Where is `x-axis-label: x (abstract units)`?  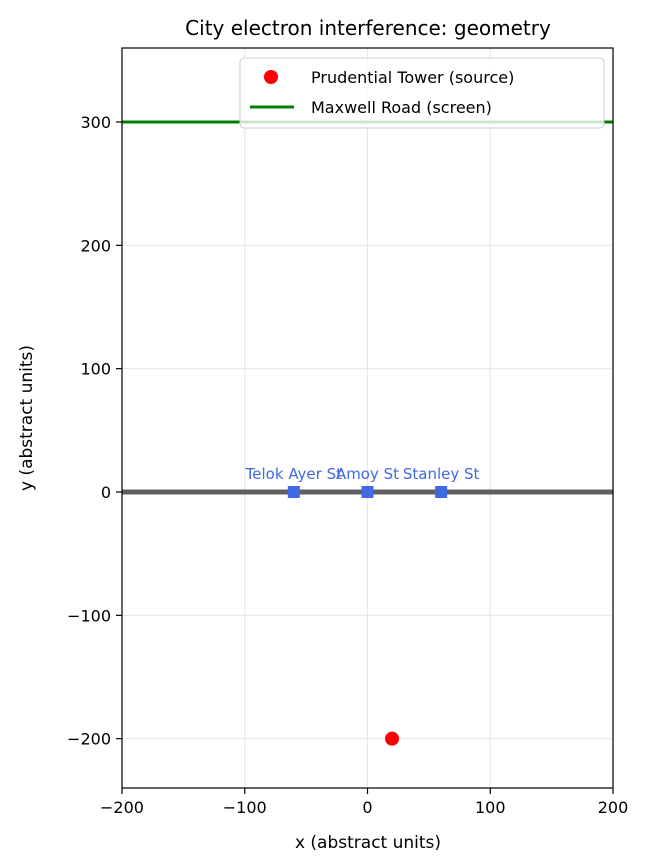
x-axis-label: x (abstract units) is located at coordinates (368, 843).